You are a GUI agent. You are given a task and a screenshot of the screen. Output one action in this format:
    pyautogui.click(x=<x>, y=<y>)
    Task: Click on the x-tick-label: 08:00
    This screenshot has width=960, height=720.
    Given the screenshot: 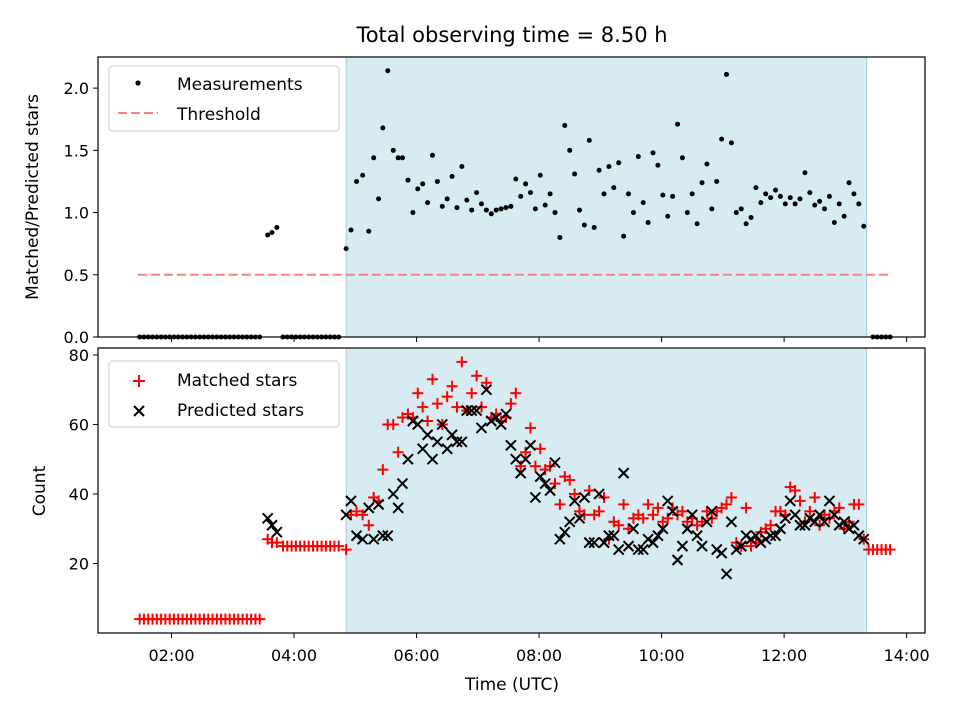 What is the action you would take?
    pyautogui.click(x=539, y=655)
    